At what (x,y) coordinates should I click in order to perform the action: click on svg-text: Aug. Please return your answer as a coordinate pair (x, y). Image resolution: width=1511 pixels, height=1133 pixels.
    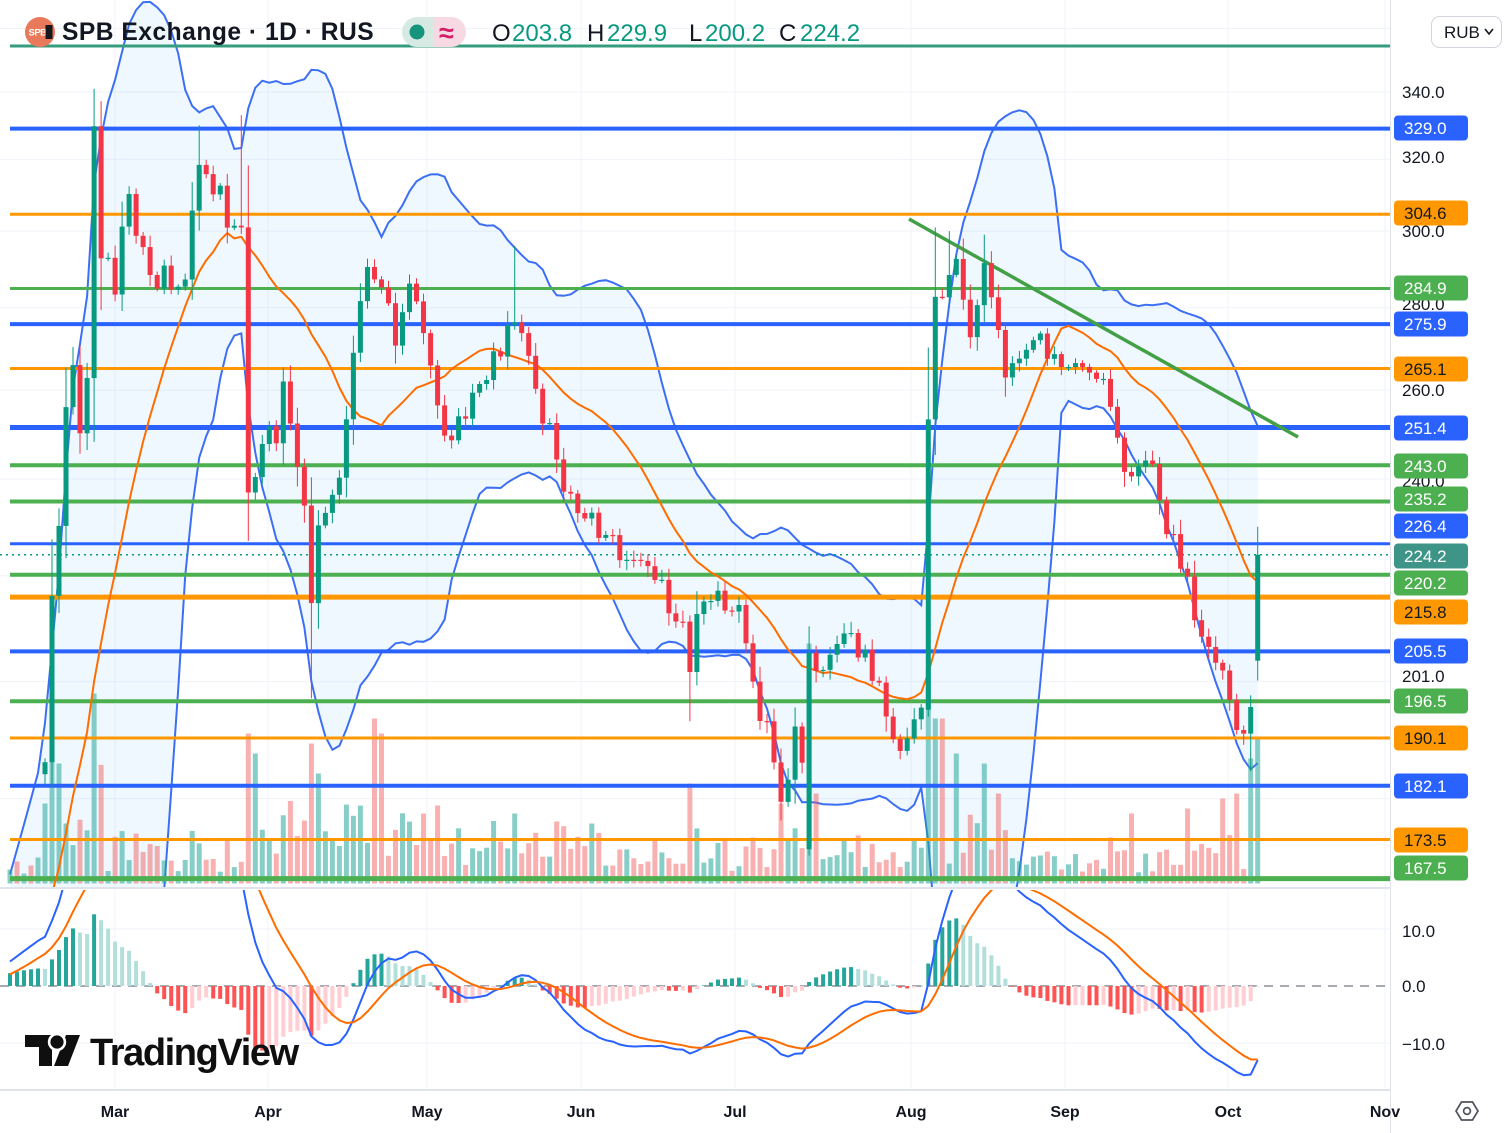
    Looking at the image, I should click on (910, 1112).